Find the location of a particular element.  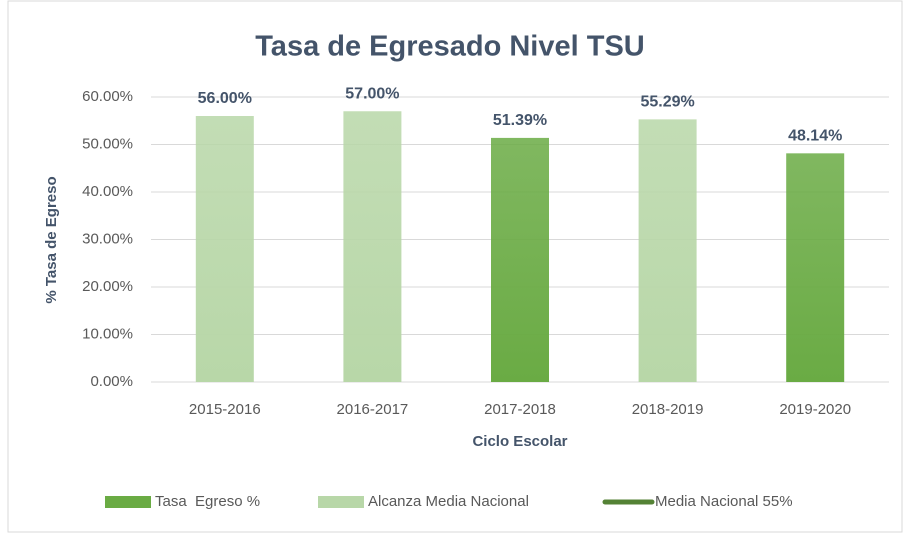

y-tick-label: 40.00% is located at coordinates (107, 191).